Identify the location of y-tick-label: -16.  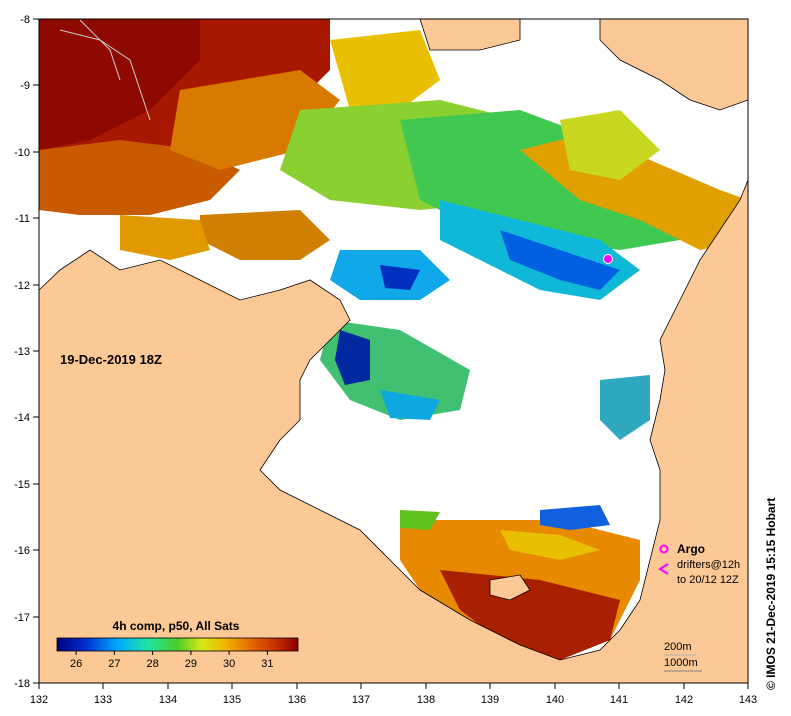
(22, 551).